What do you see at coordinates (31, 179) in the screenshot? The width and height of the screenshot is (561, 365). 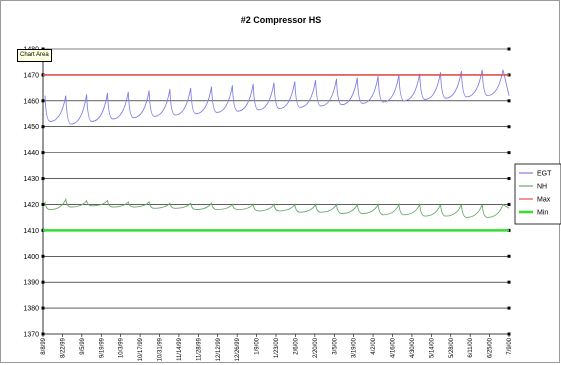 I see `y-tick-label: 1430` at bounding box center [31, 179].